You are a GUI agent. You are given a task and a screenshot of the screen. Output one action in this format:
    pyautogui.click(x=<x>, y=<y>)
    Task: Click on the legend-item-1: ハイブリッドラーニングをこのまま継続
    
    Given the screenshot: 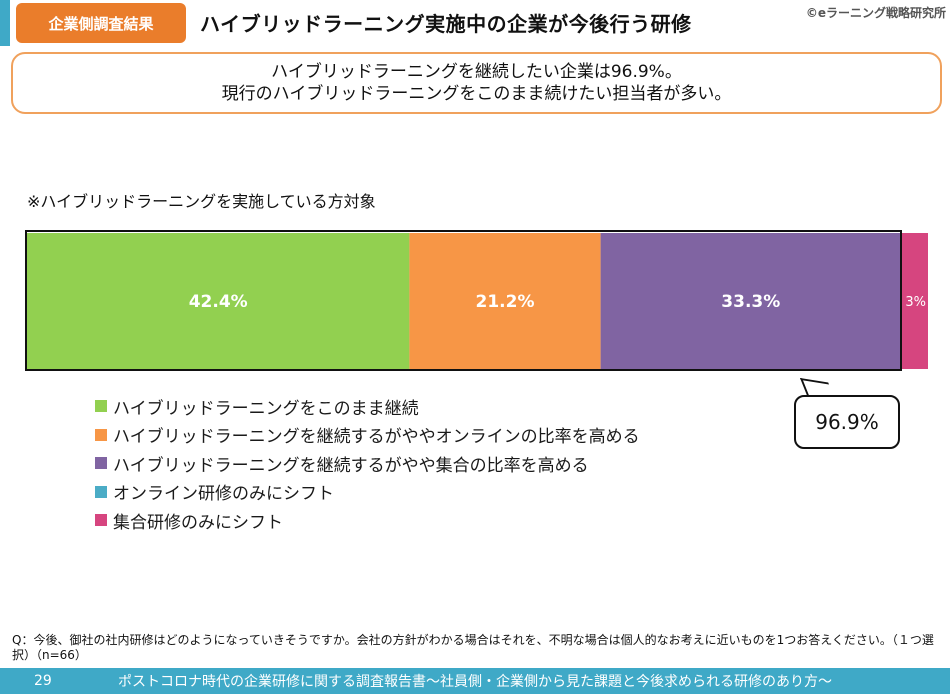 What is the action you would take?
    pyautogui.click(x=367, y=406)
    